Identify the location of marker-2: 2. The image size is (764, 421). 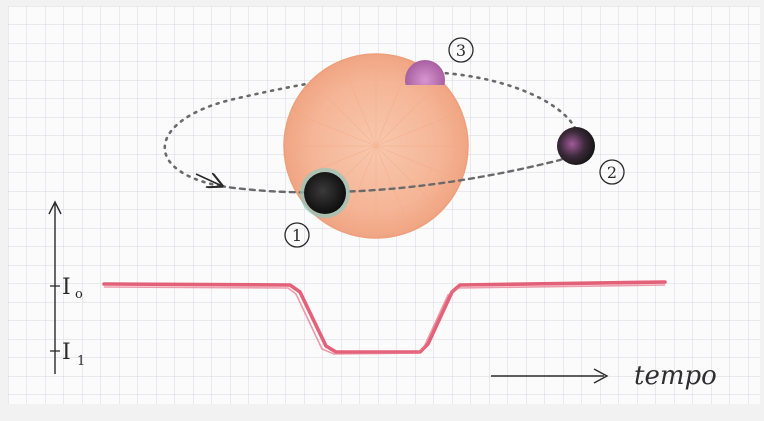
(612, 172).